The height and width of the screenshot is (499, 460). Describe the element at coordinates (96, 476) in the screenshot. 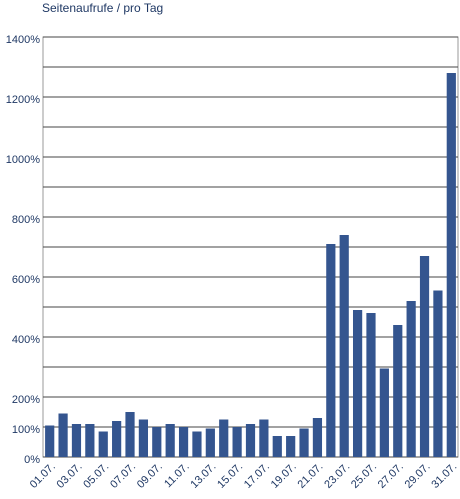

I see `x-tick-label: 05.07.` at that location.